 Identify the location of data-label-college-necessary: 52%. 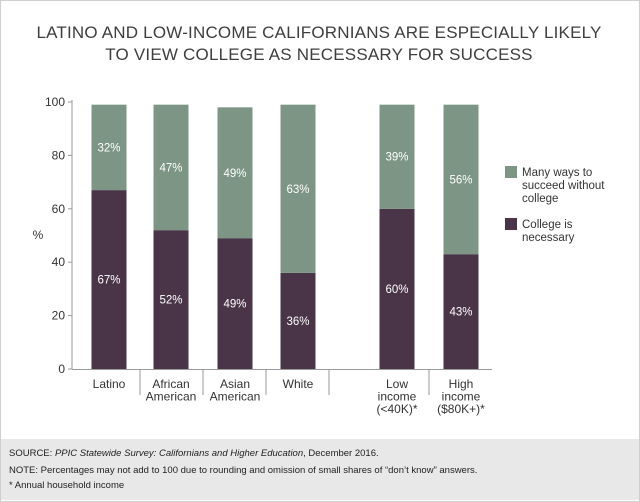
(170, 301).